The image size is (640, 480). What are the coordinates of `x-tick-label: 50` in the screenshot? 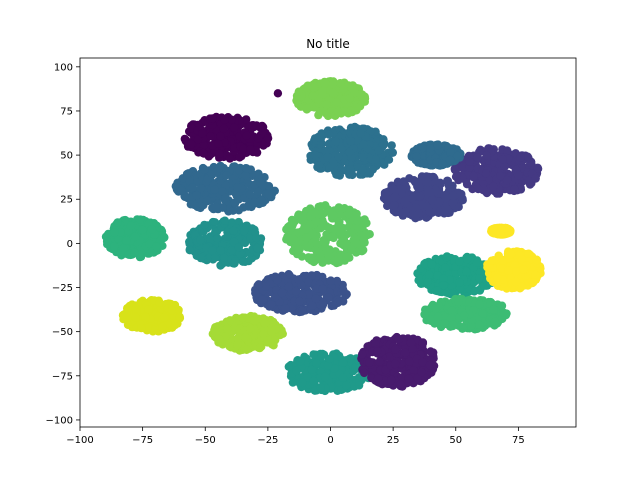 It's located at (455, 440).